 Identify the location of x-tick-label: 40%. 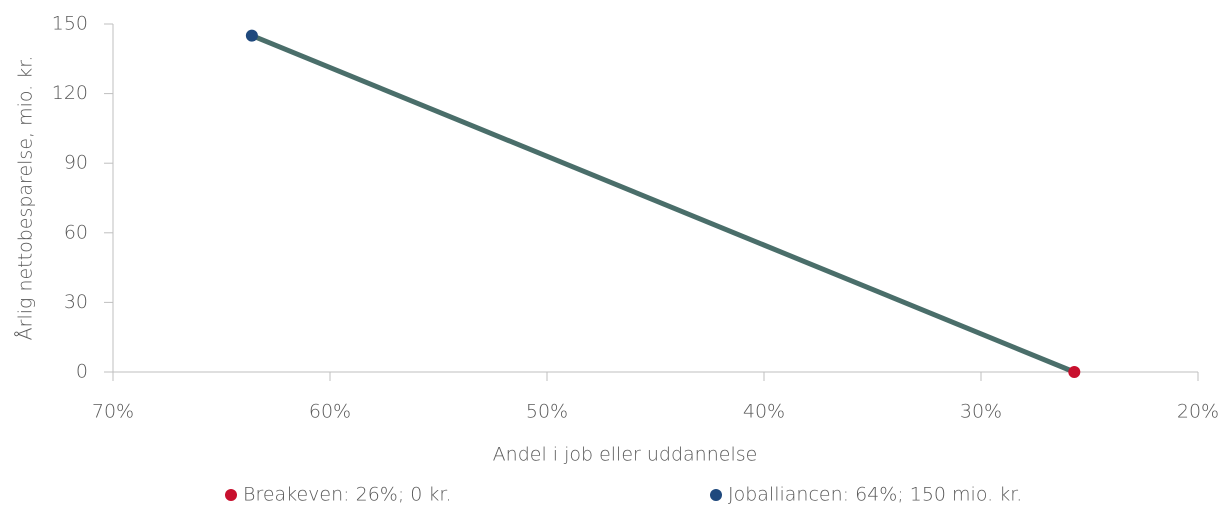
(764, 412).